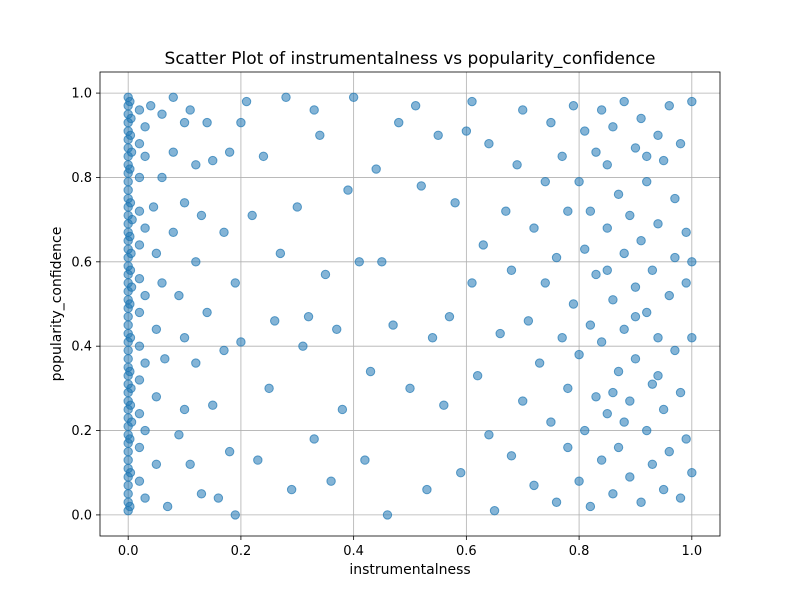 This screenshot has height=604, width=800. Describe the element at coordinates (579, 551) in the screenshot. I see `x-tick-label: 0.8` at that location.